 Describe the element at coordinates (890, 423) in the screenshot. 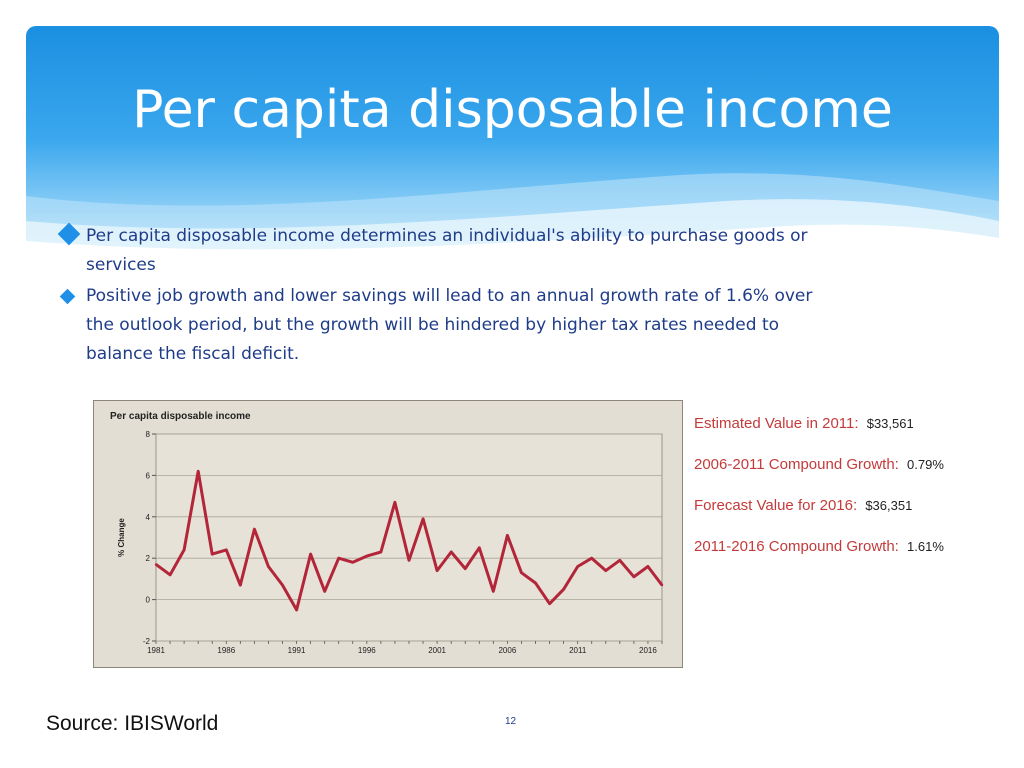

I see `stat-value: $33,561` at that location.